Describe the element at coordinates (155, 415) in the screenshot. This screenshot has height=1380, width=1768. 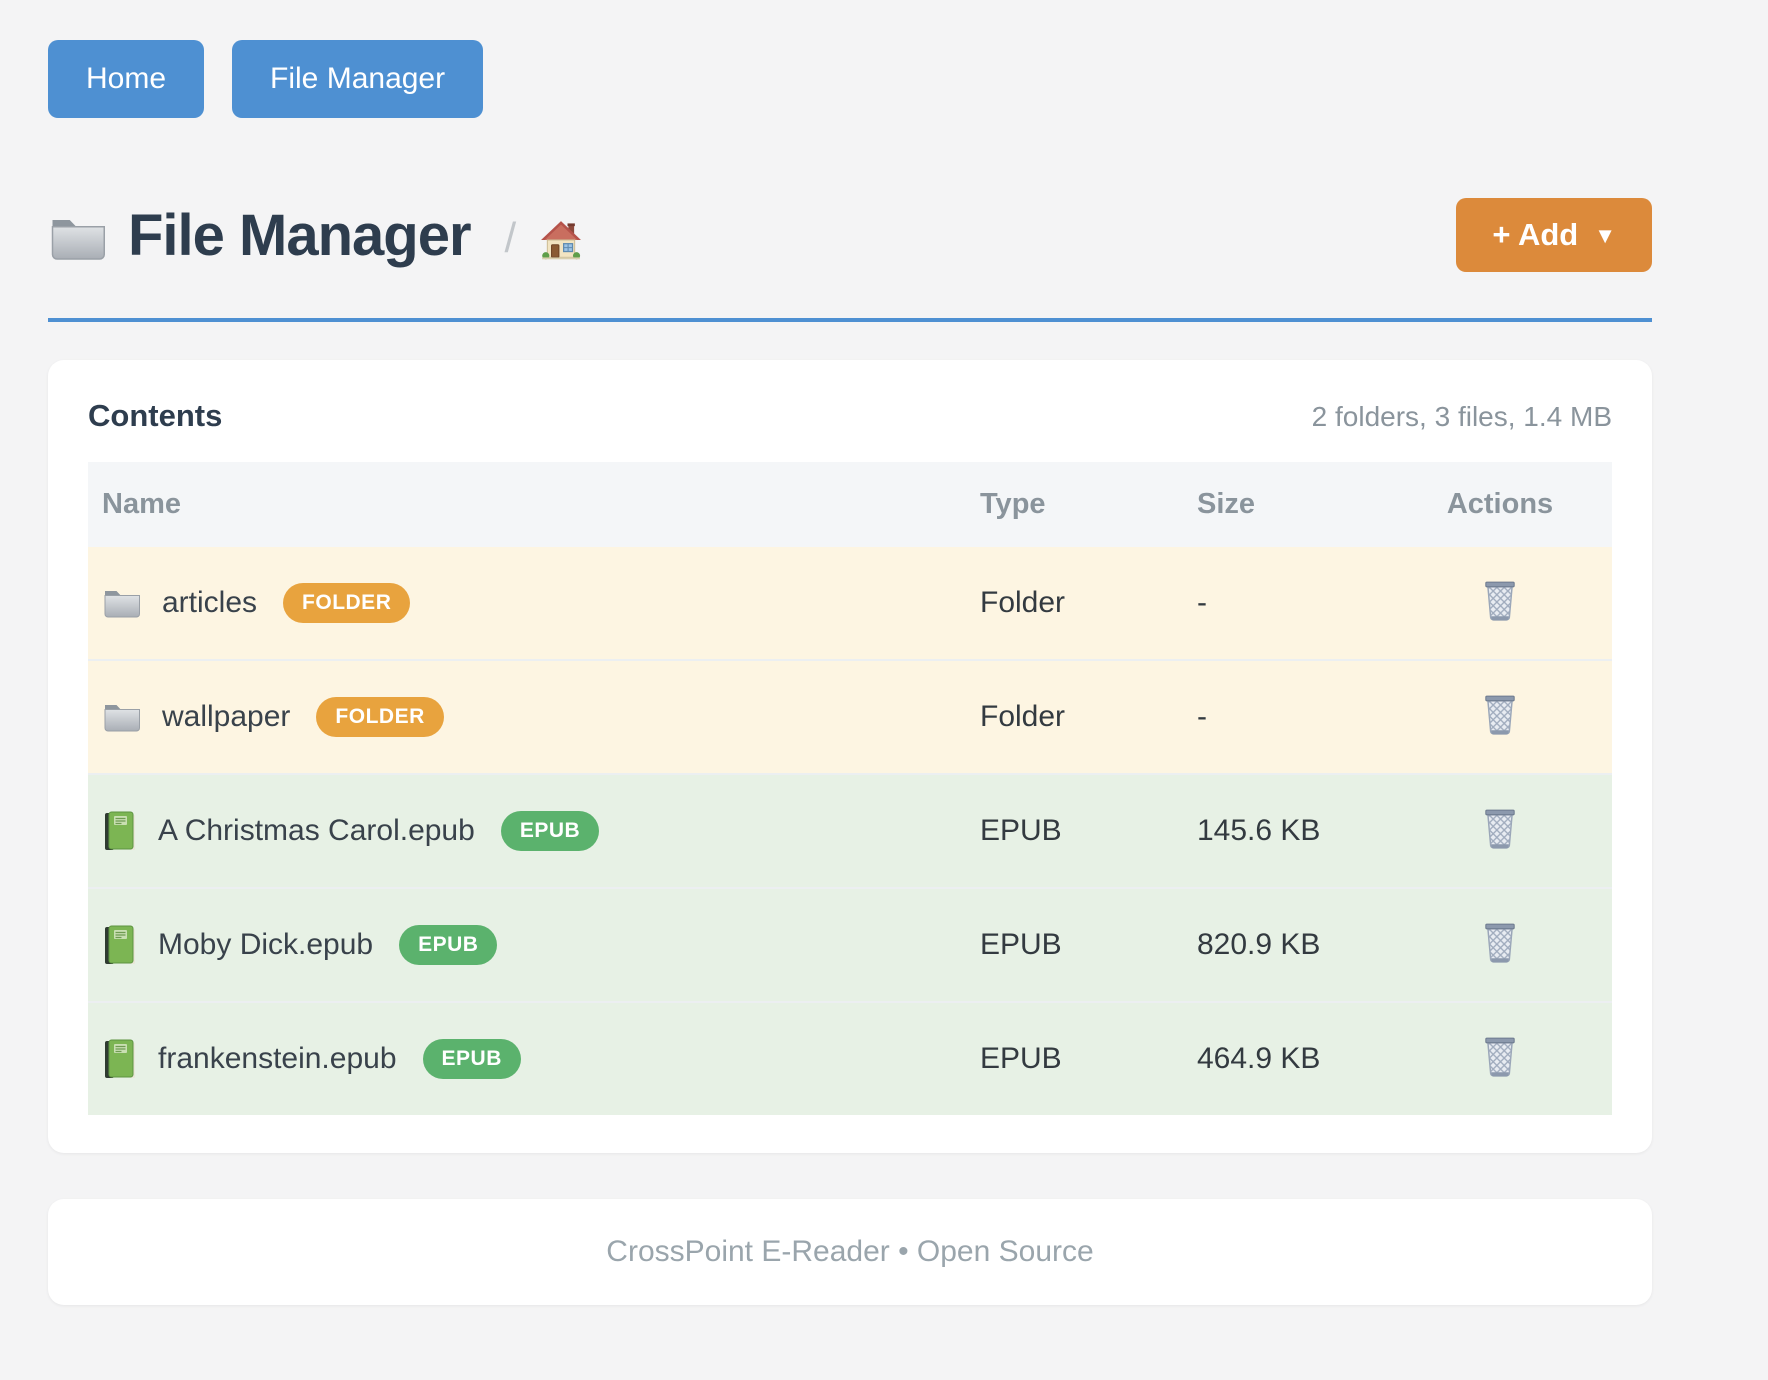
I see `contents-heading: Contents` at that location.